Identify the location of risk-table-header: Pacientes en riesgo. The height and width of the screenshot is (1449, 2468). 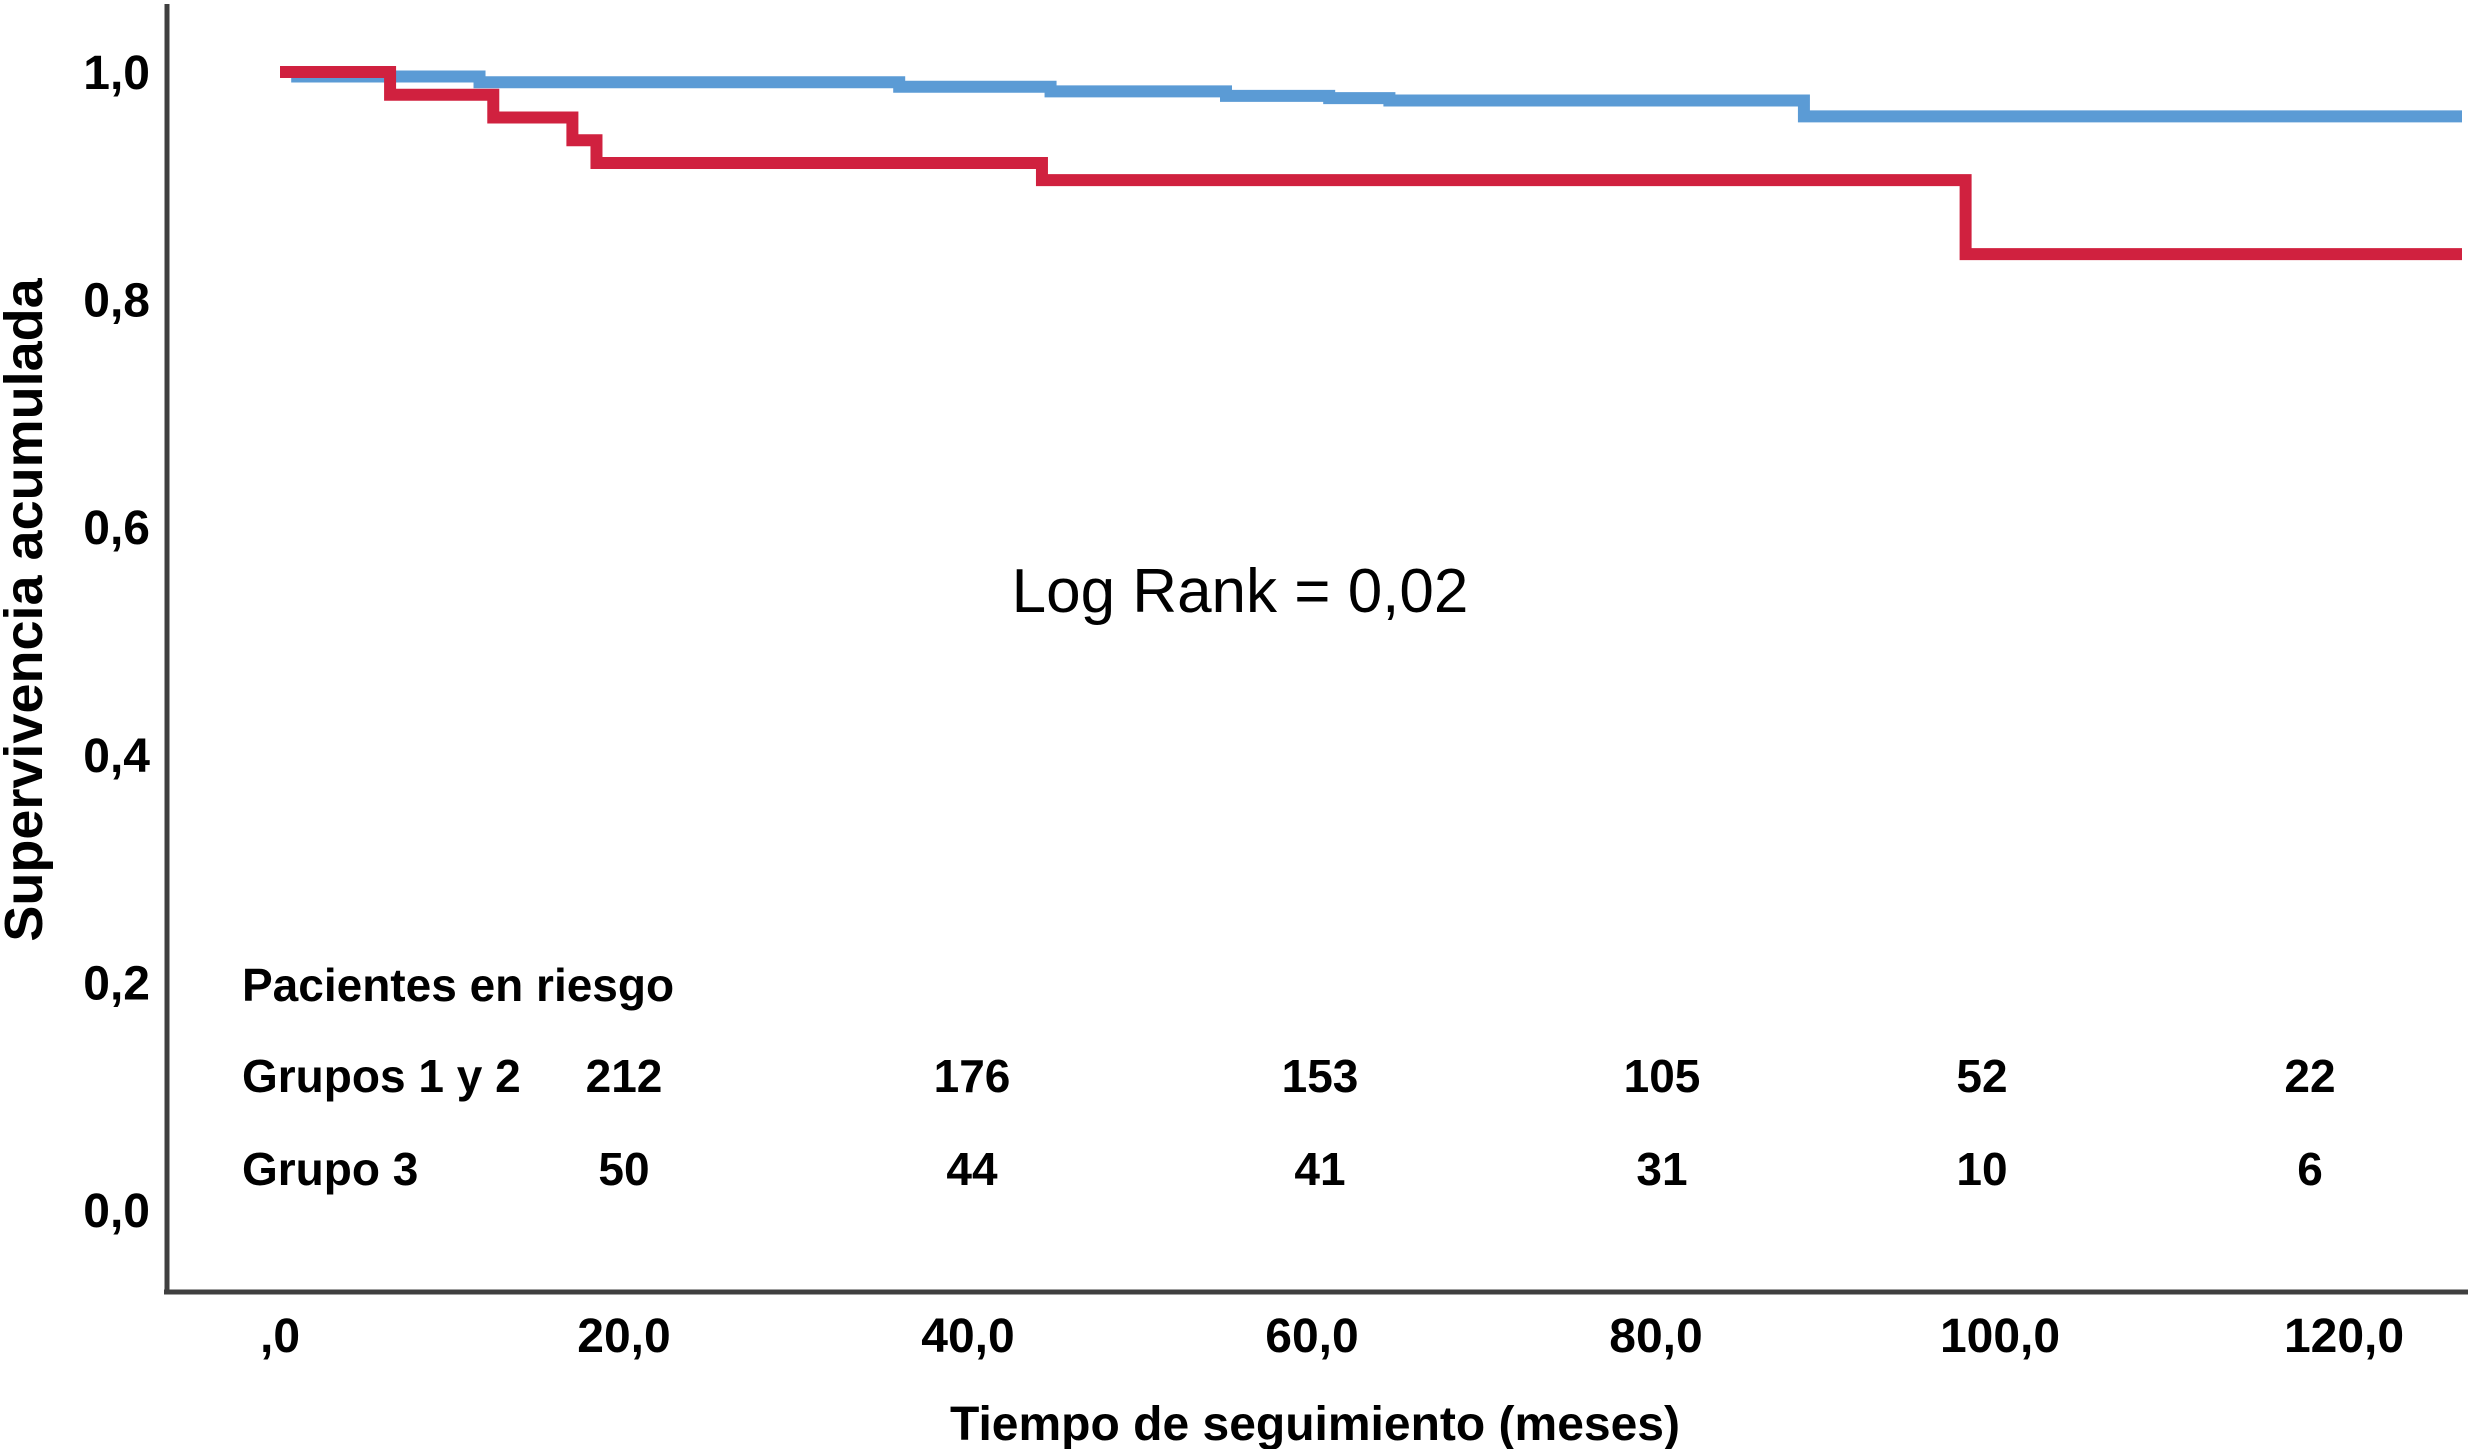
(458, 985).